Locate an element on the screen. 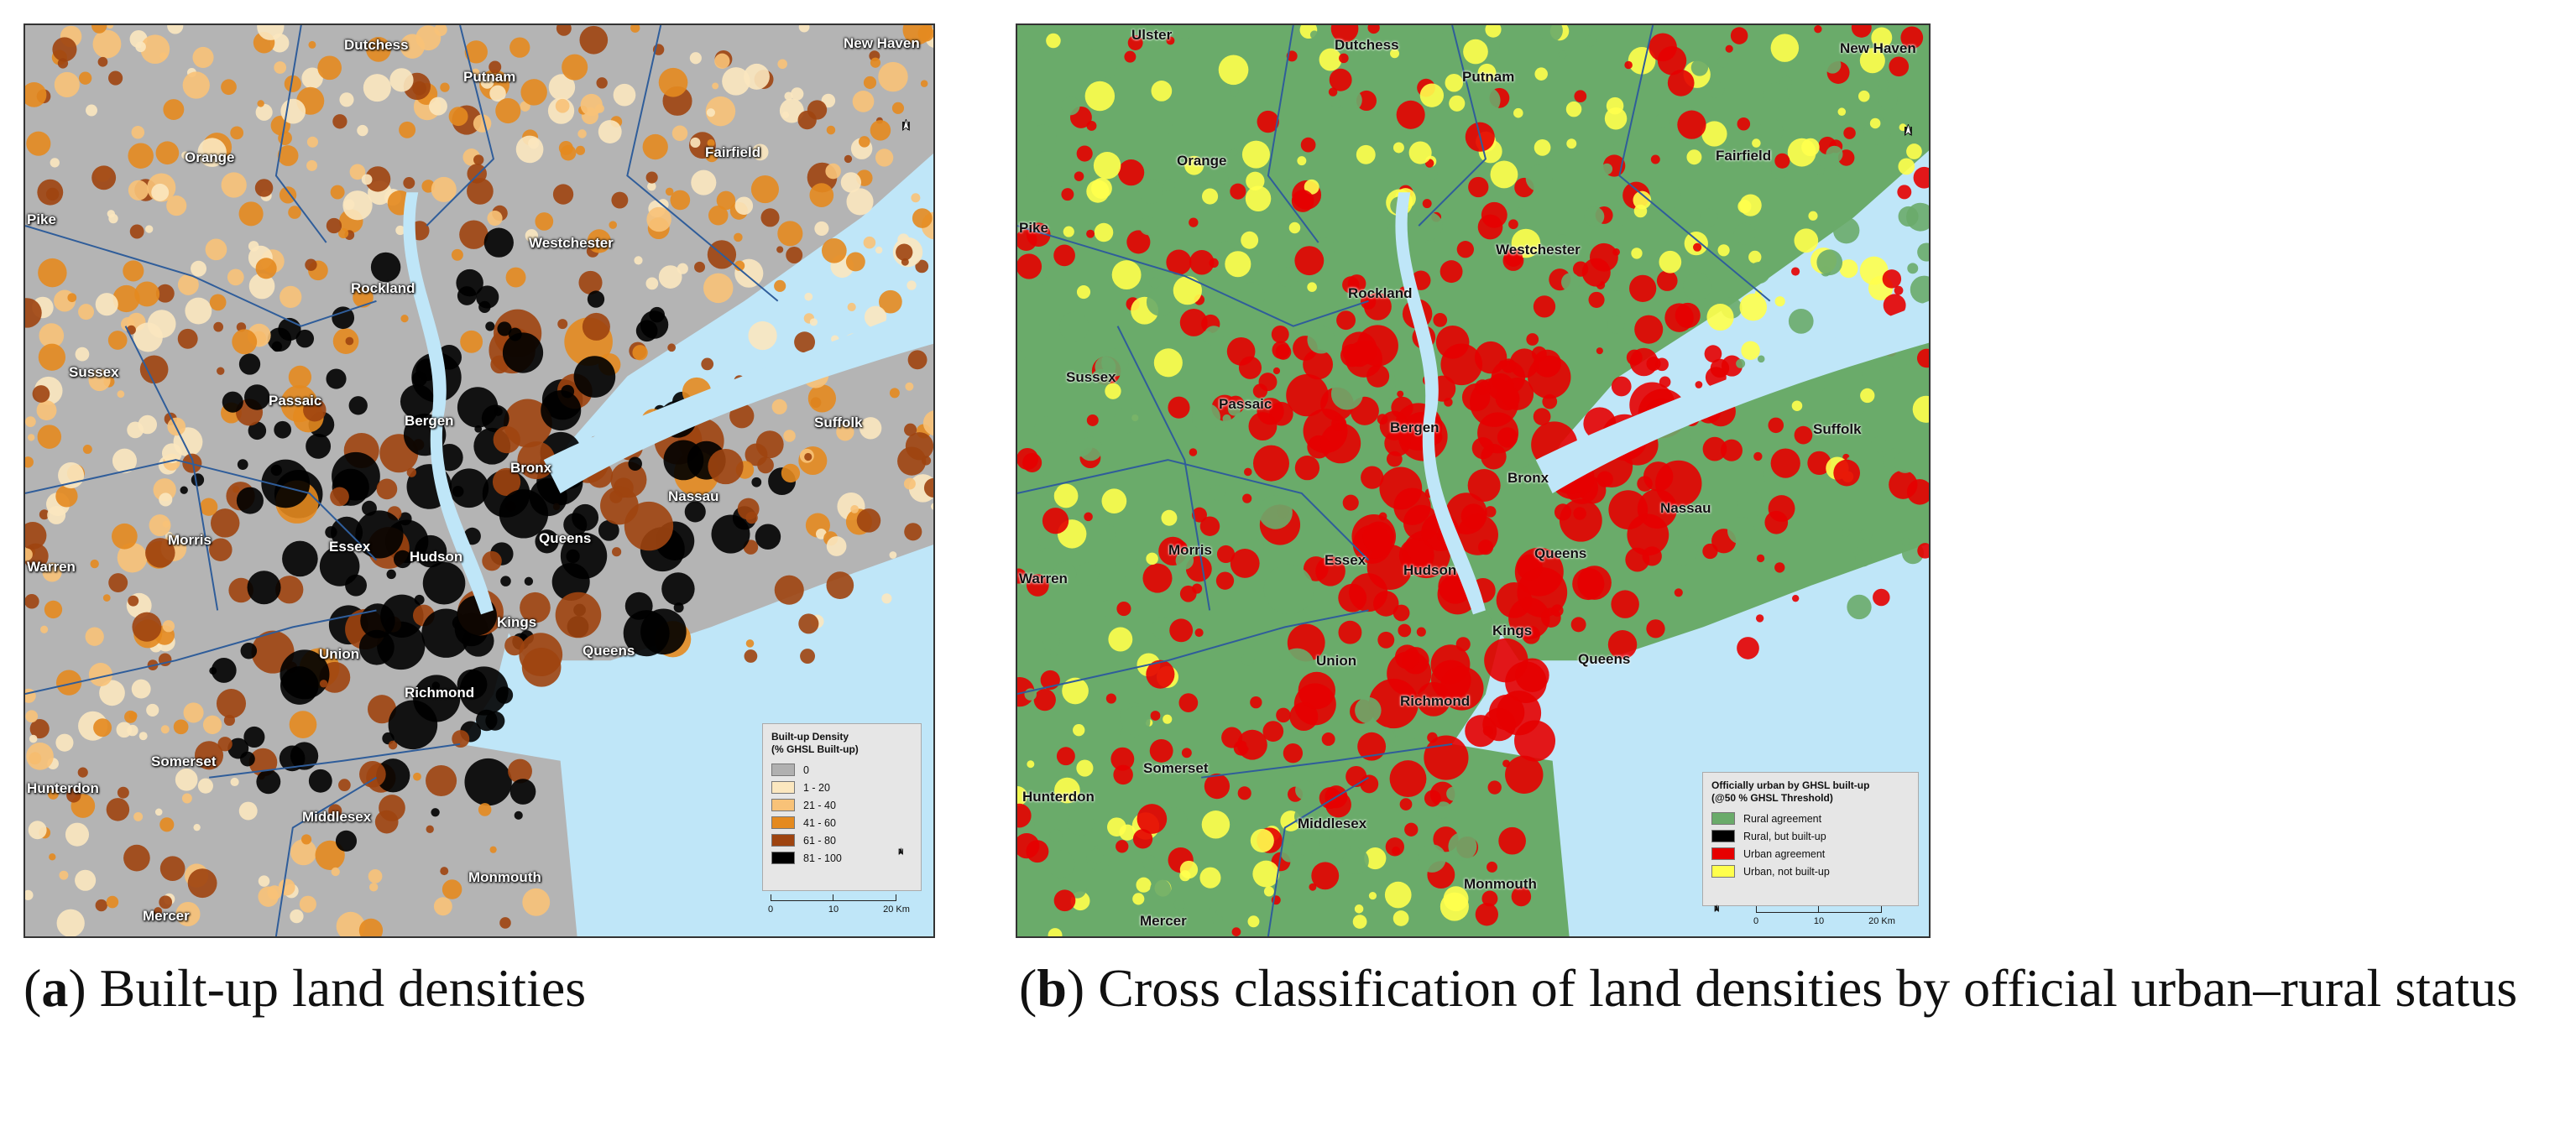 This screenshot has height=1131, width=2576. scale-tick: 10 is located at coordinates (833, 909).